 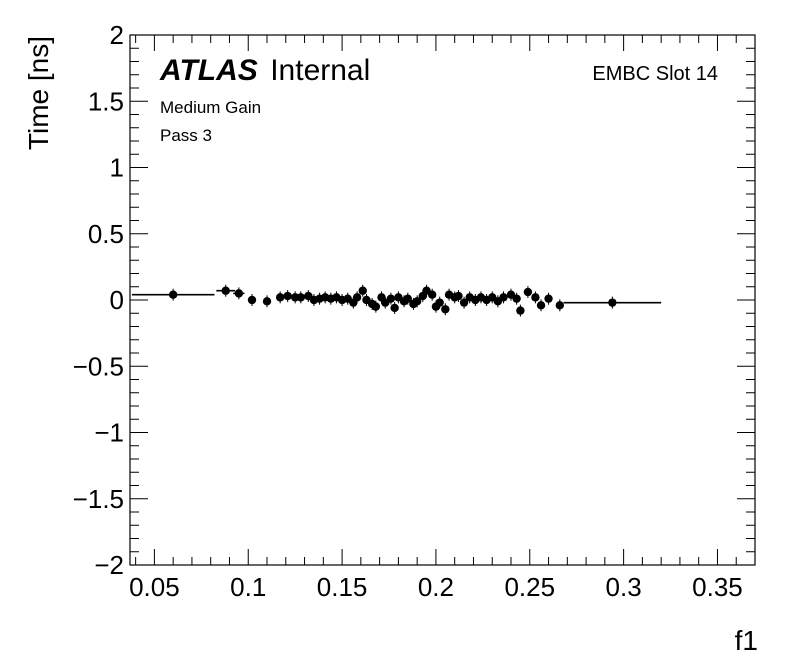 What do you see at coordinates (342, 587) in the screenshot?
I see `x-tick-label: 0.15` at bounding box center [342, 587].